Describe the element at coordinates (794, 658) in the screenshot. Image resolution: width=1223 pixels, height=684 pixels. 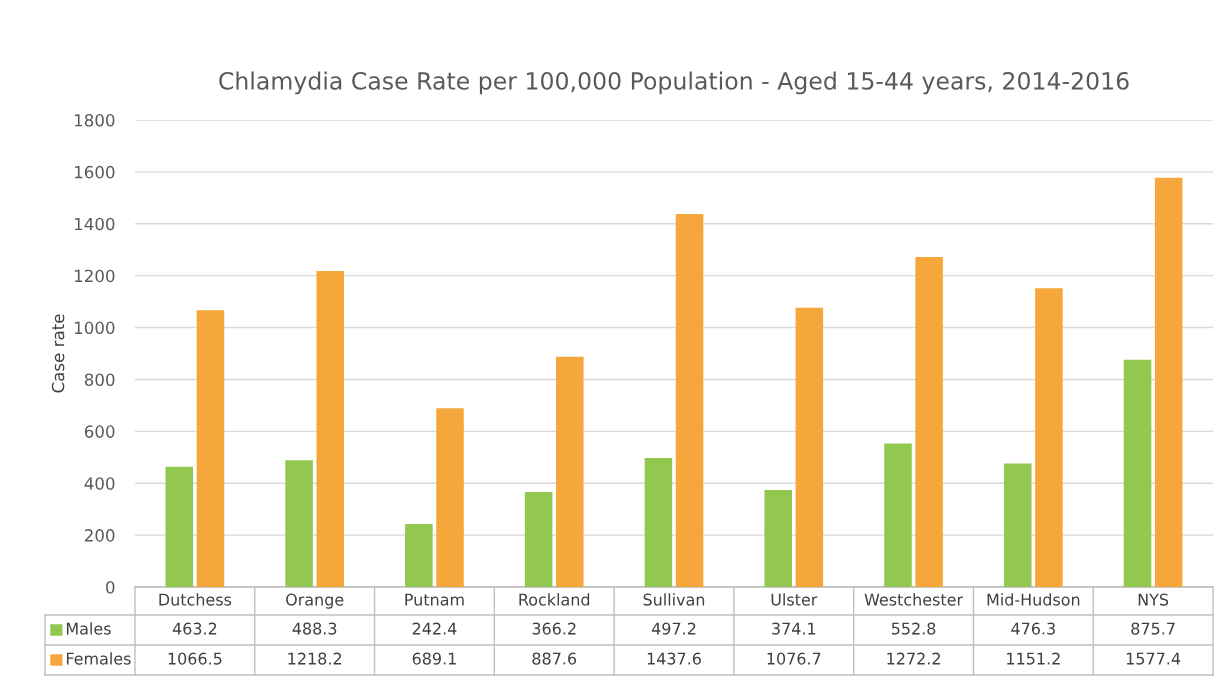
I see `data-label: 1076.7` at that location.